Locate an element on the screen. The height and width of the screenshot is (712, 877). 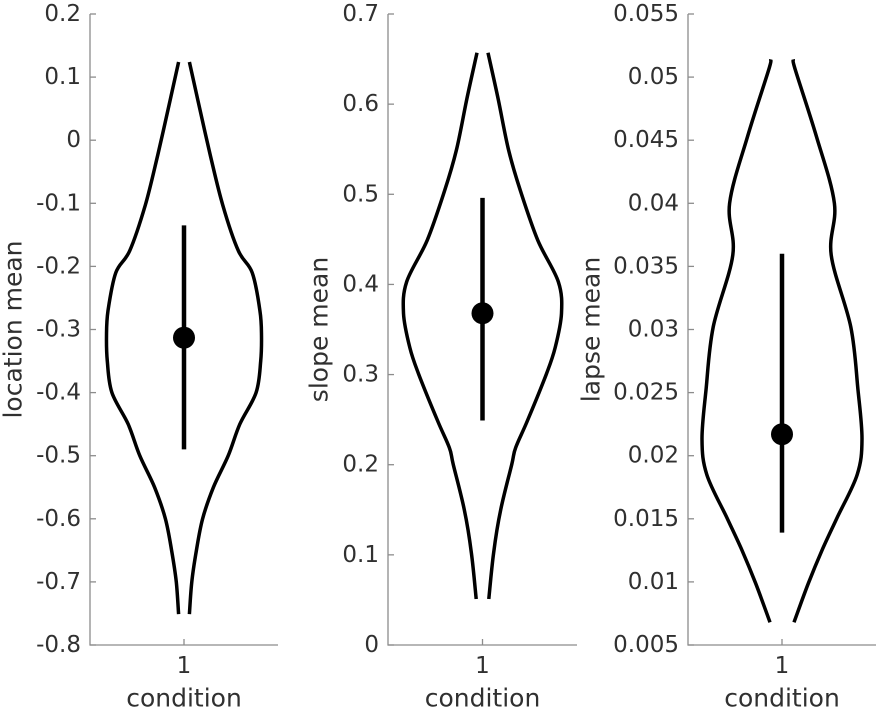
y-tick-label: -0.5 is located at coordinates (58, 456).